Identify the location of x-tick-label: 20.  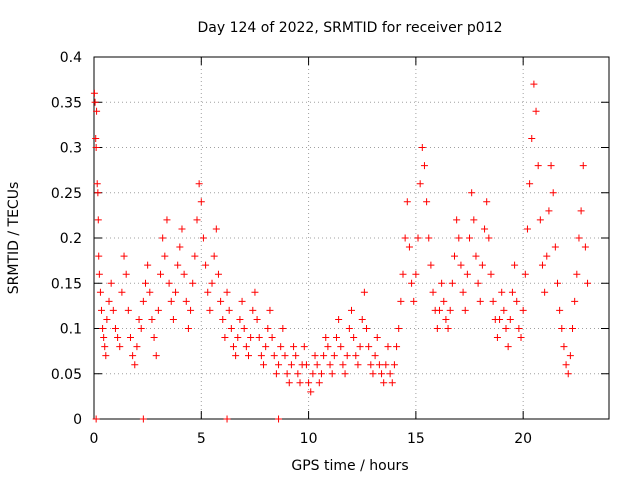
(523, 439).